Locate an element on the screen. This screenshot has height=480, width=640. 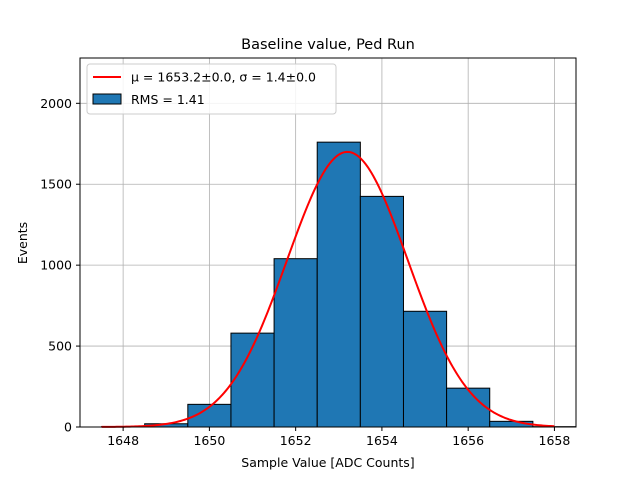
y-tick-label-0: 0 is located at coordinates (68, 427).